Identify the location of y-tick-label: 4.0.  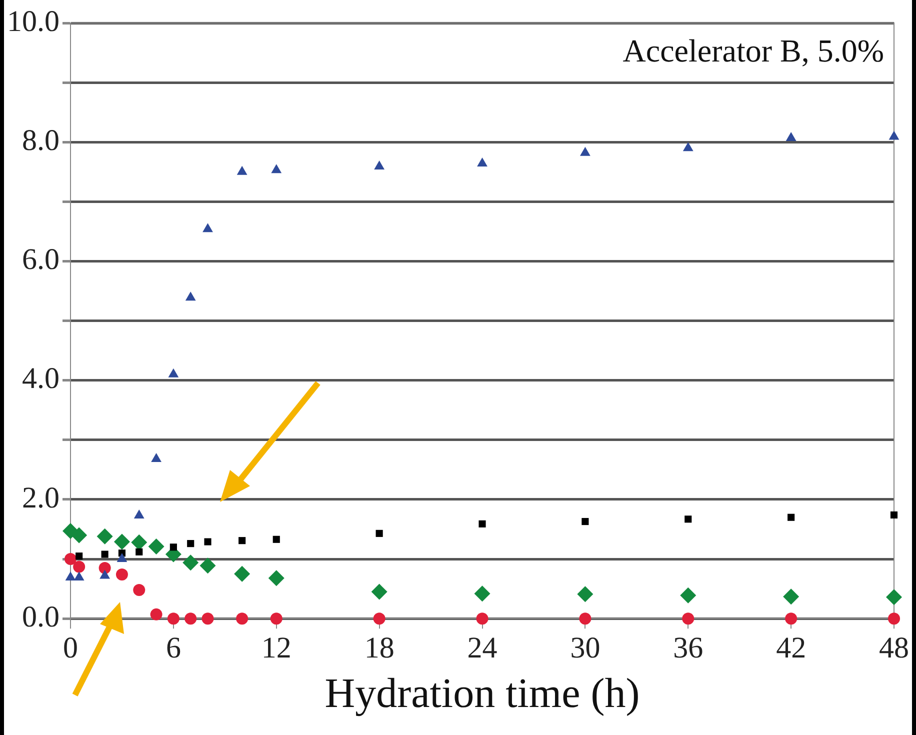
(41, 379).